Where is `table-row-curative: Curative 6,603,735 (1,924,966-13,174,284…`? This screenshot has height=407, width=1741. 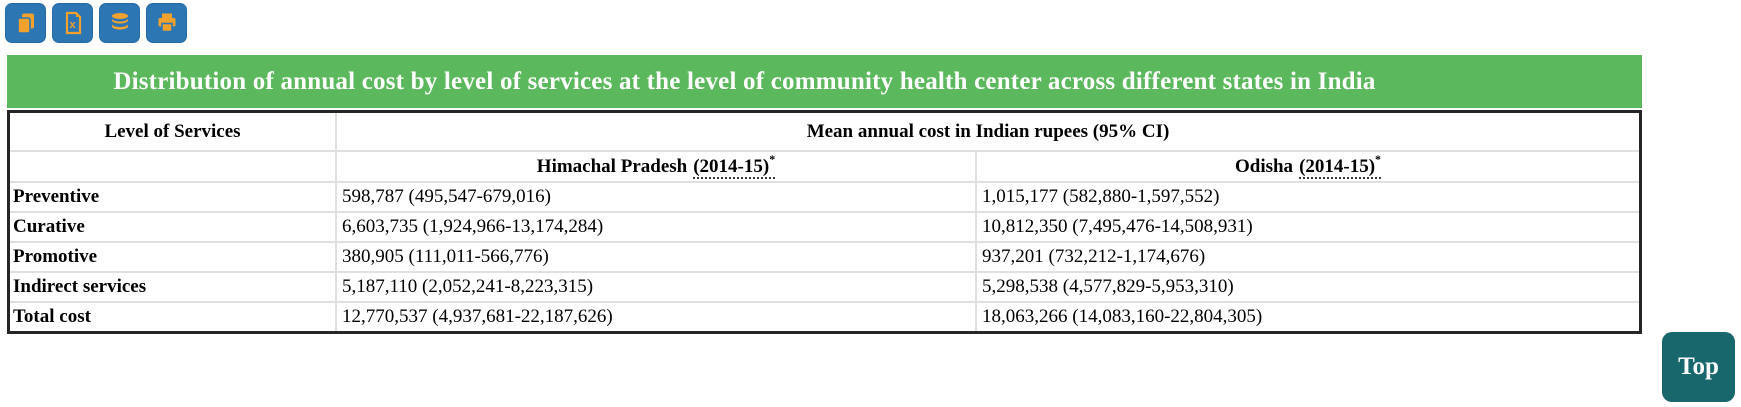
table-row-curative: Curative 6,603,735 (1,924,966-13,174,284… is located at coordinates (825, 227).